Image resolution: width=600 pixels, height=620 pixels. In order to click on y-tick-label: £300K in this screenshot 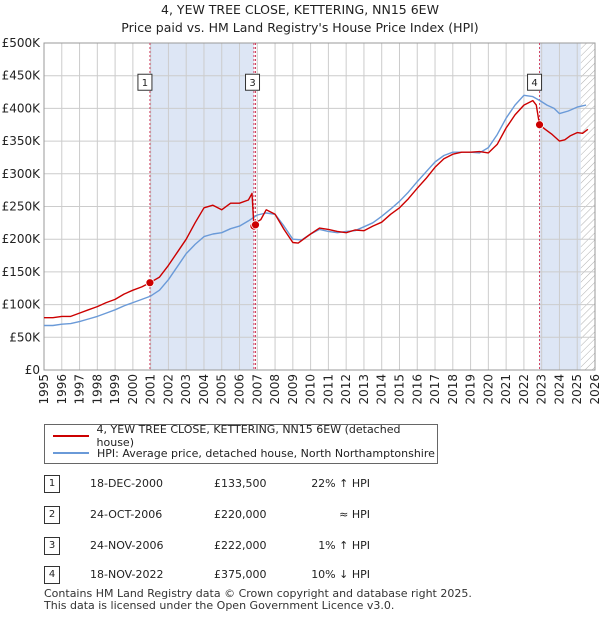, I will do `click(22, 174)`.